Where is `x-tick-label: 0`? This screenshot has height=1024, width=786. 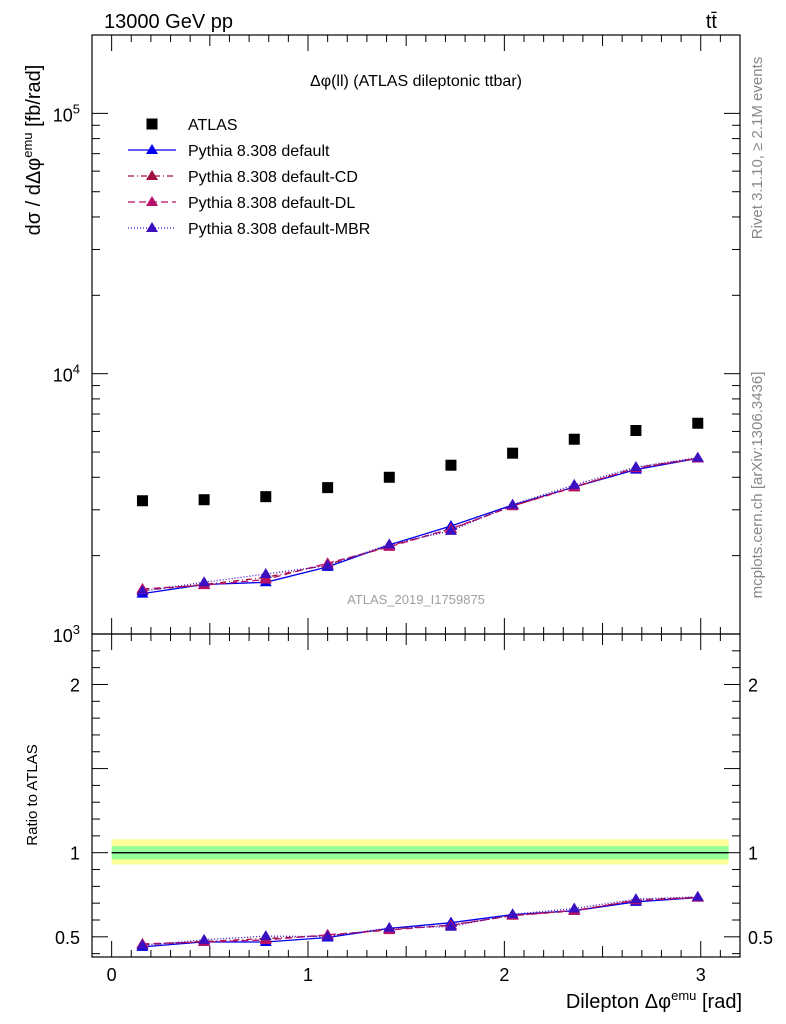
x-tick-label: 0 is located at coordinates (112, 975).